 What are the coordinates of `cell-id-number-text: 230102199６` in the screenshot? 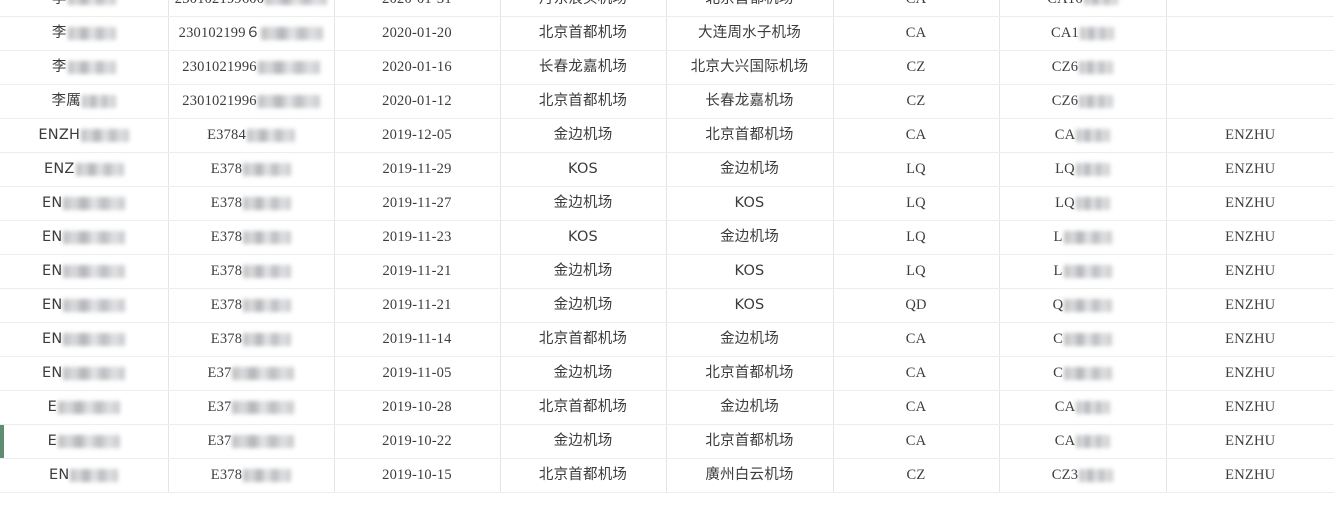 It's located at (219, 33).